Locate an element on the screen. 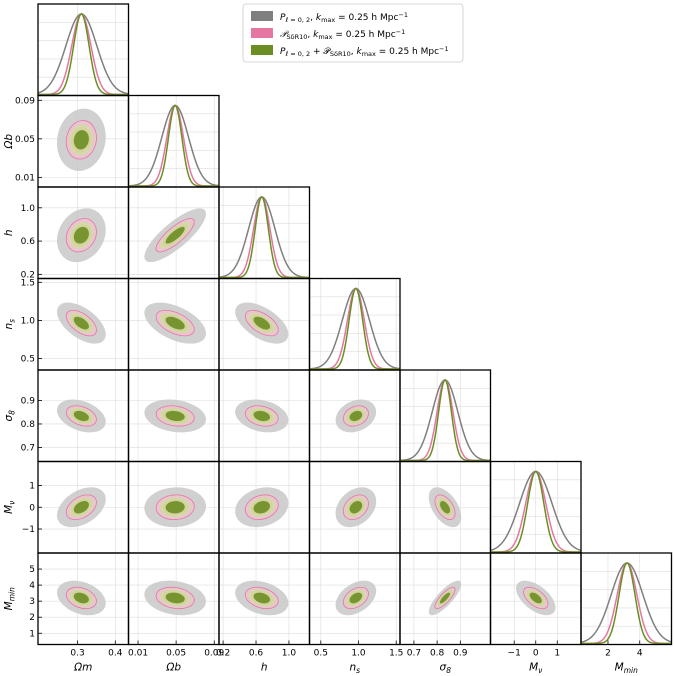 The image size is (674, 676). contour-s8-ns-s2-l1 is located at coordinates (356, 416).